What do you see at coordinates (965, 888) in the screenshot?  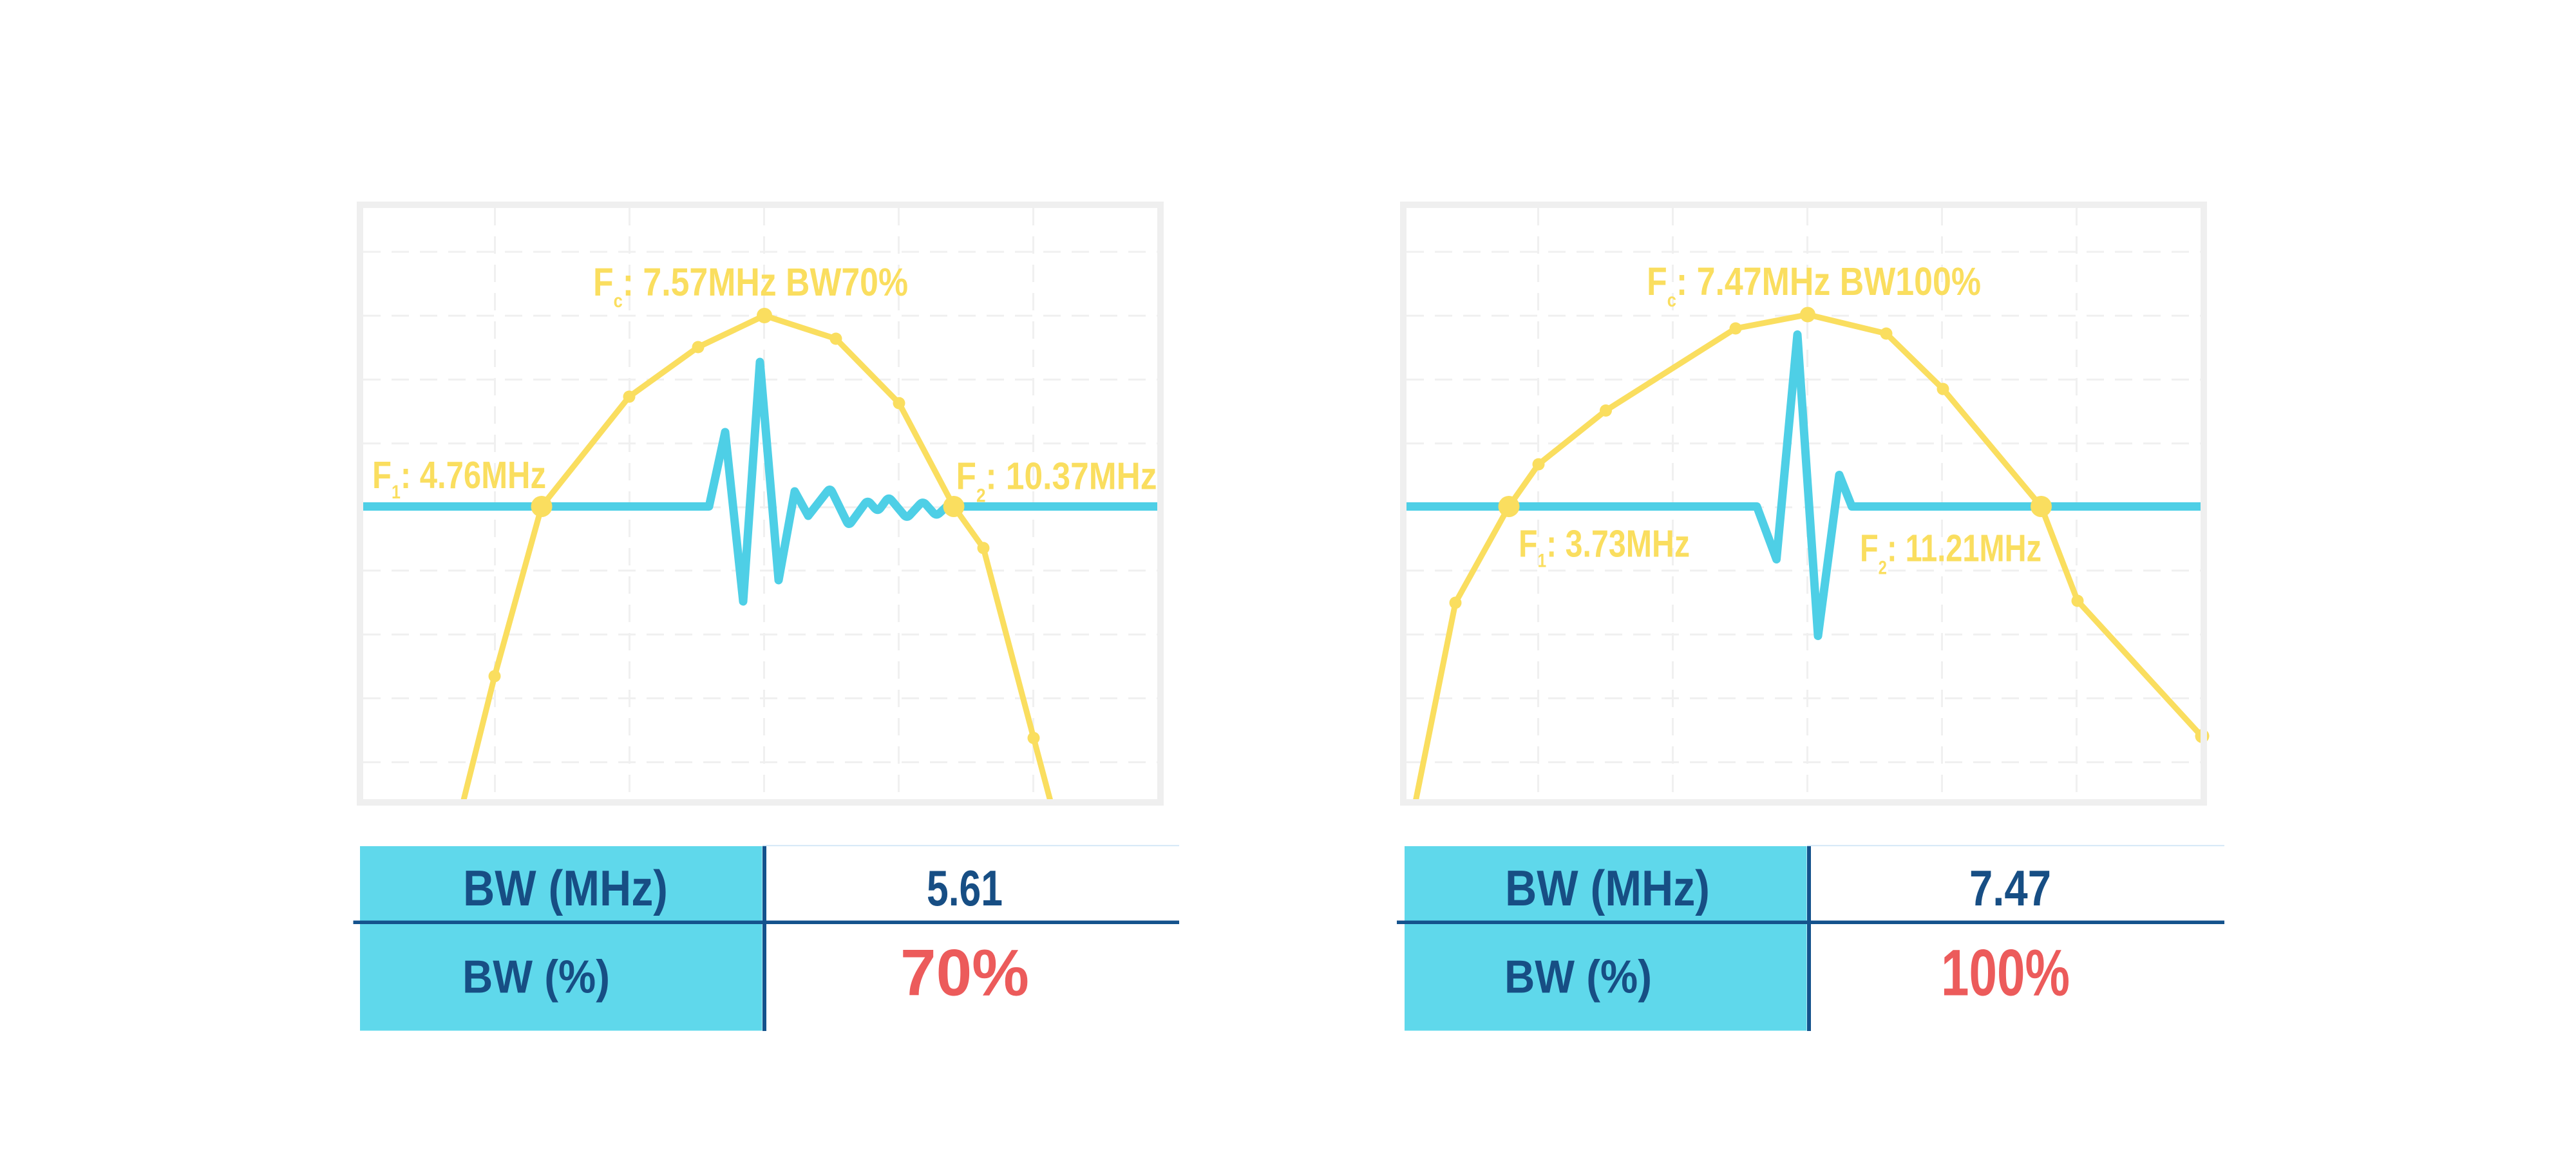 I see `svg-text: 5.61` at bounding box center [965, 888].